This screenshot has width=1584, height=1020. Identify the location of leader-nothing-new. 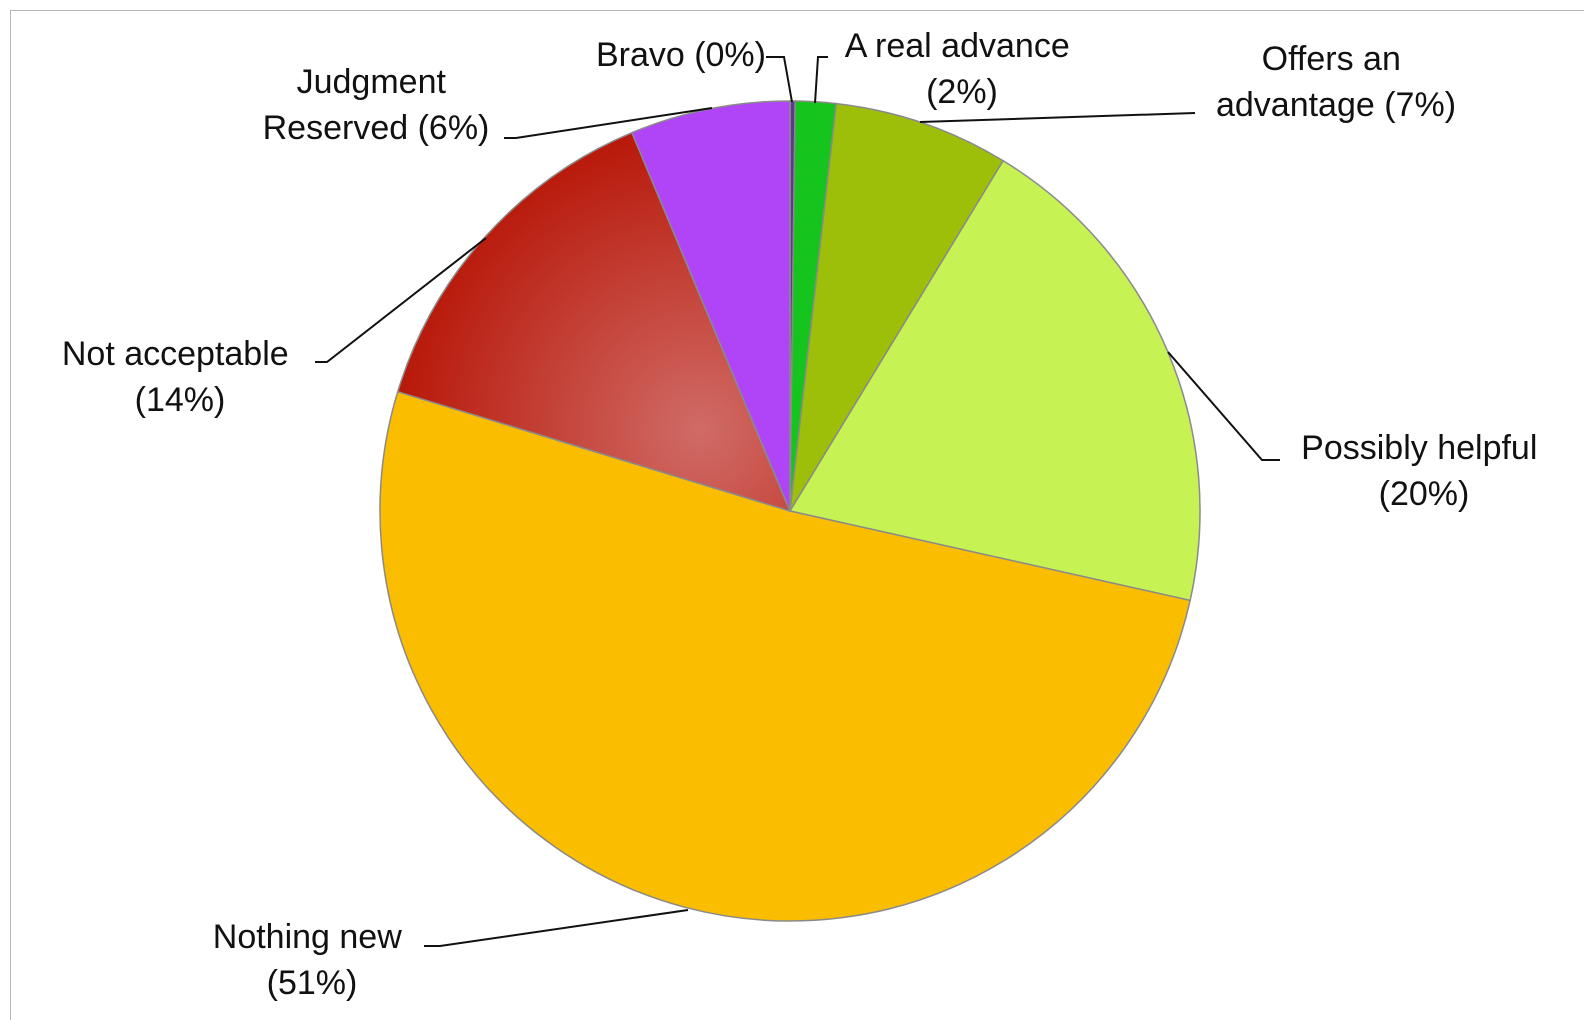
(556, 928).